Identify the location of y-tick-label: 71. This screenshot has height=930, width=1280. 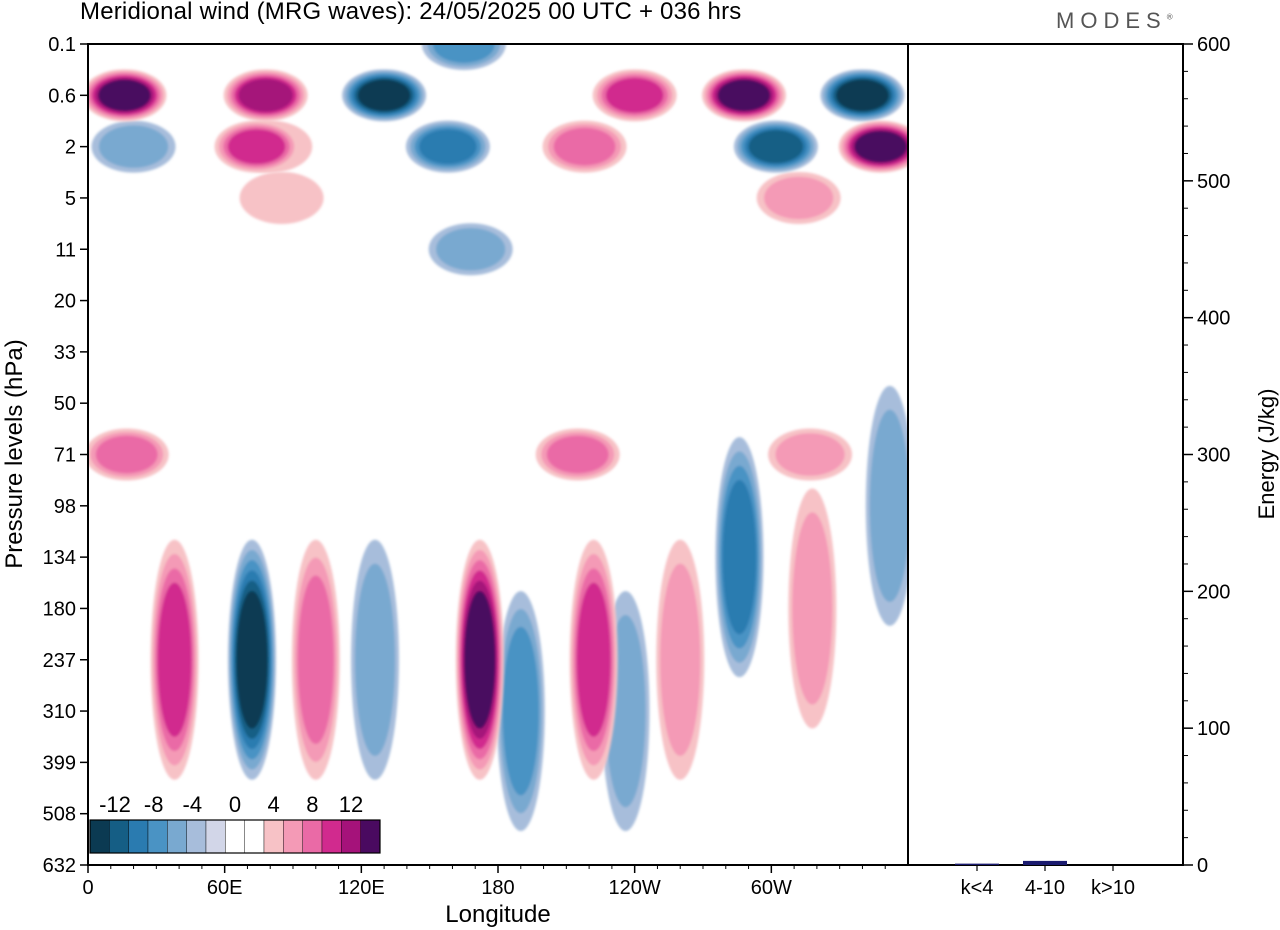
(65, 456).